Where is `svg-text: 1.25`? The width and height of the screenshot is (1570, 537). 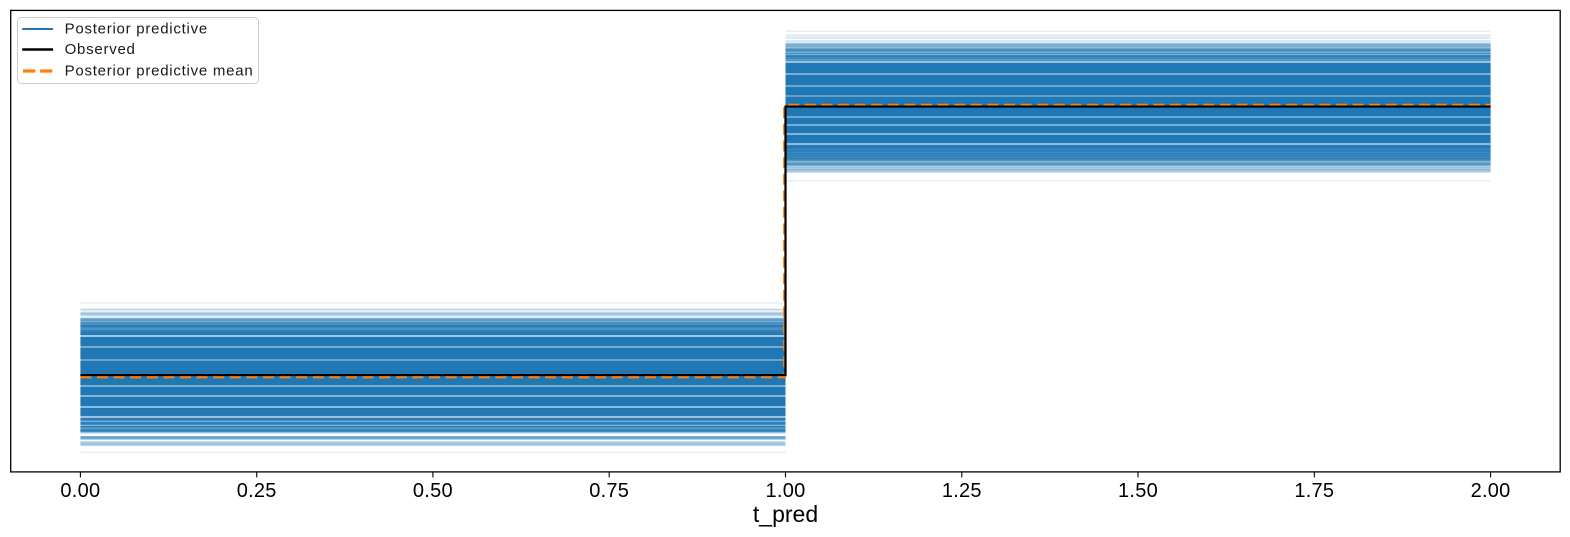 svg-text: 1.25 is located at coordinates (962, 491).